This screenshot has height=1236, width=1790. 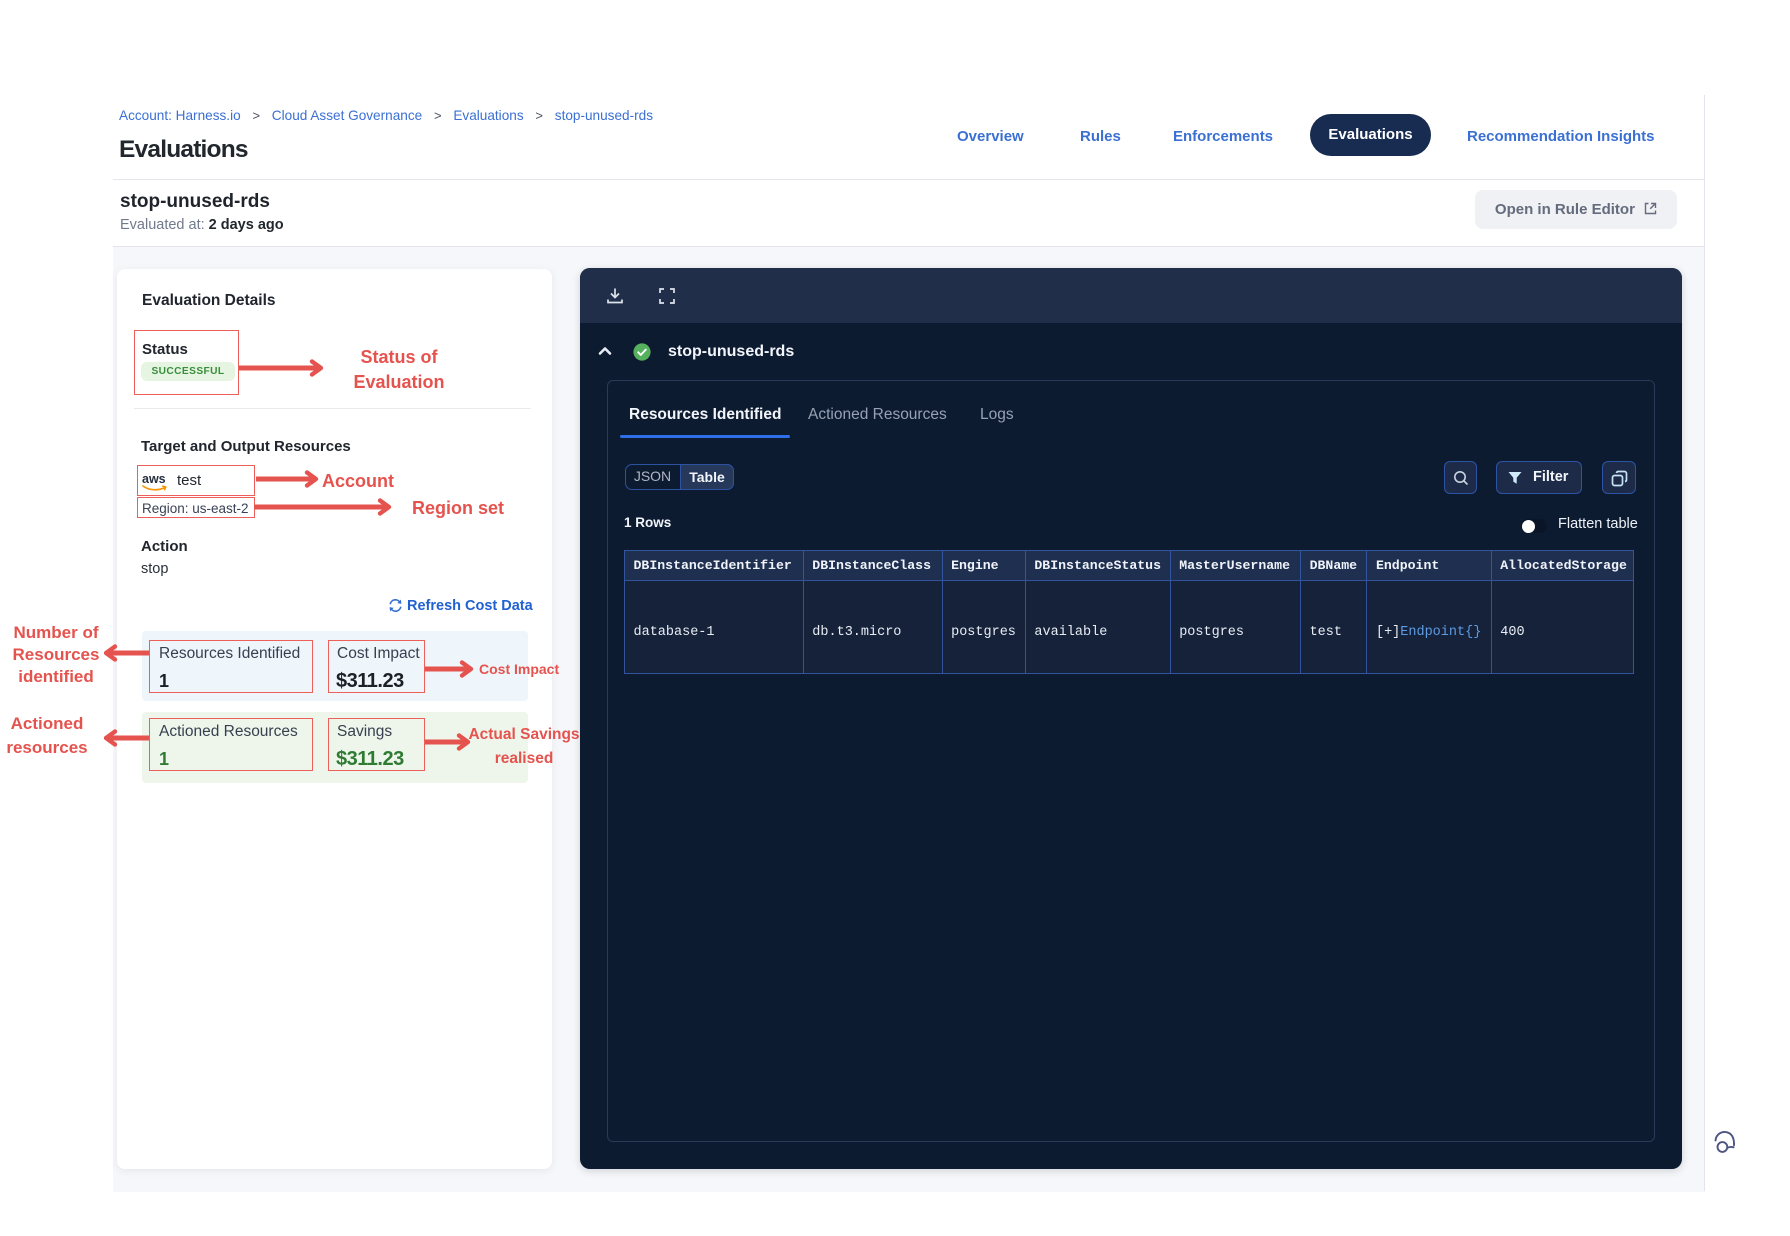 I want to click on svg-text: aws, so click(x=154, y=479).